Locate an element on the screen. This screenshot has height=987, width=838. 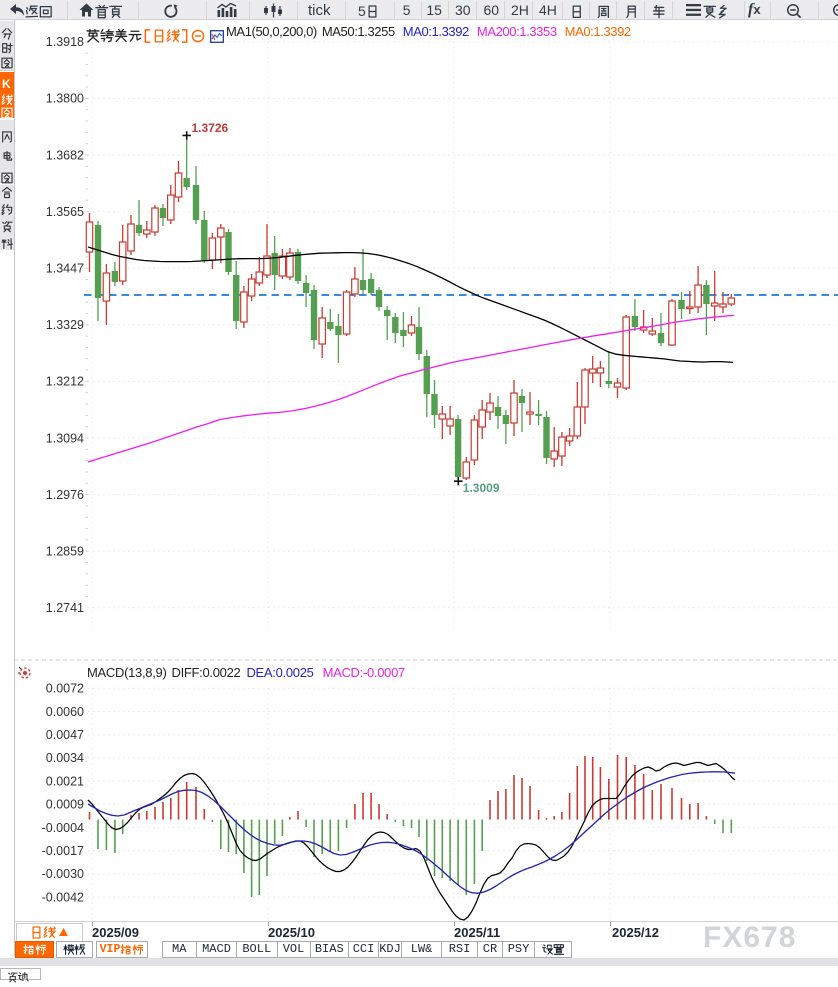
svg-text: 1.3565 is located at coordinates (65, 212).